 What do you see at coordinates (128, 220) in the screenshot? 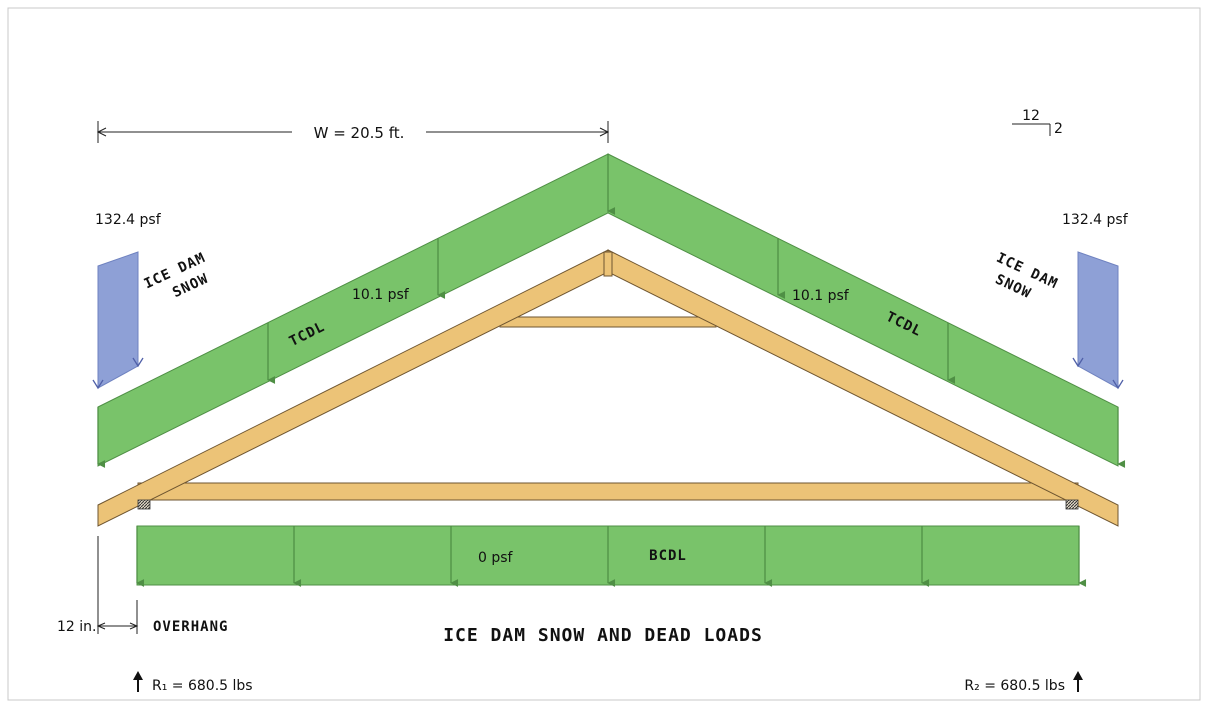
I see `snow-load-value-left: 132.4 psf` at bounding box center [128, 220].